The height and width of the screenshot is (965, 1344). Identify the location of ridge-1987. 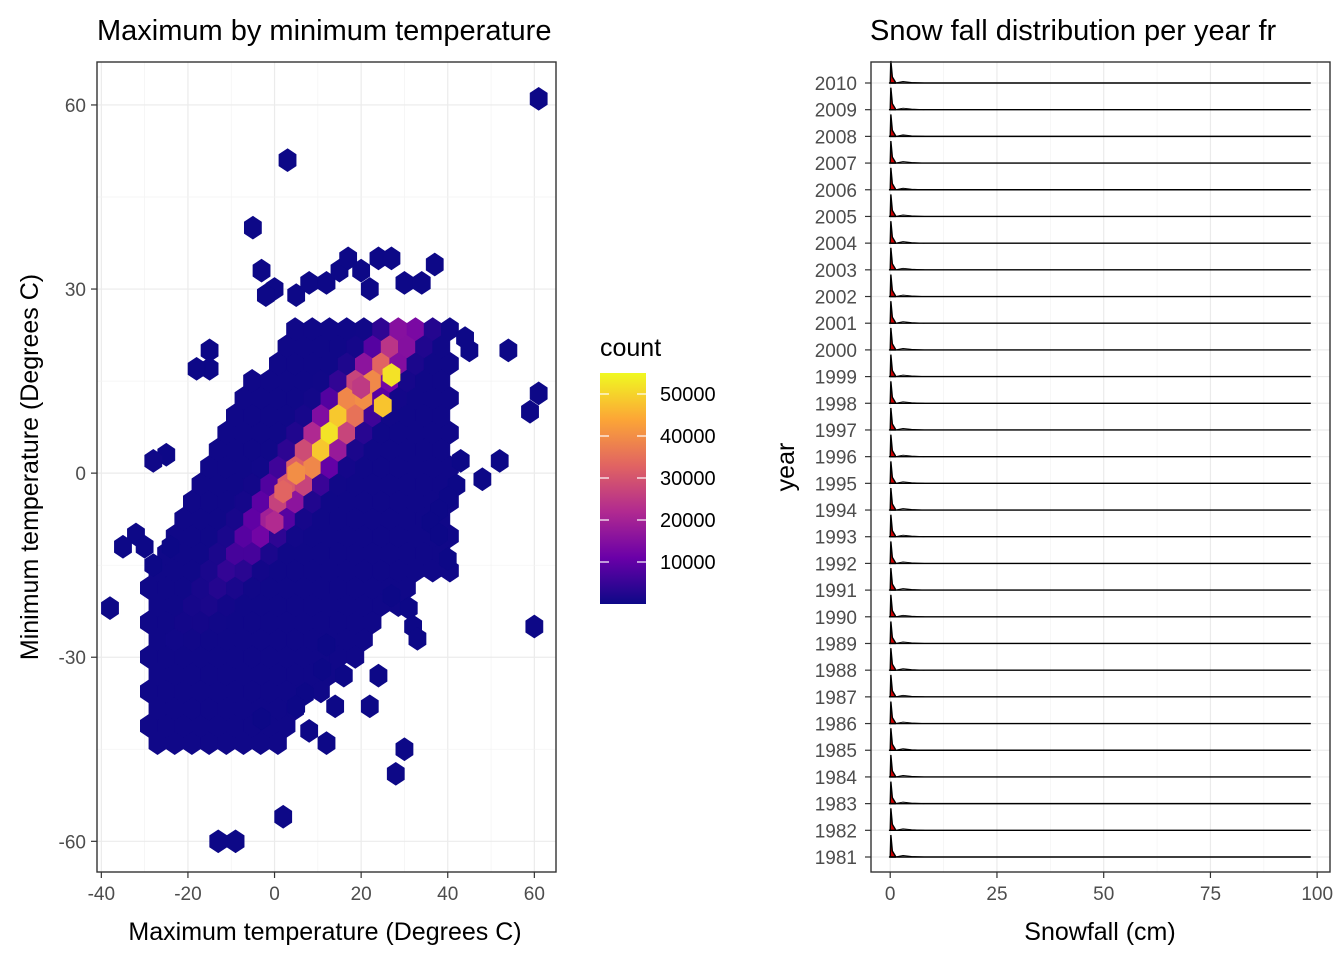
(1099, 686).